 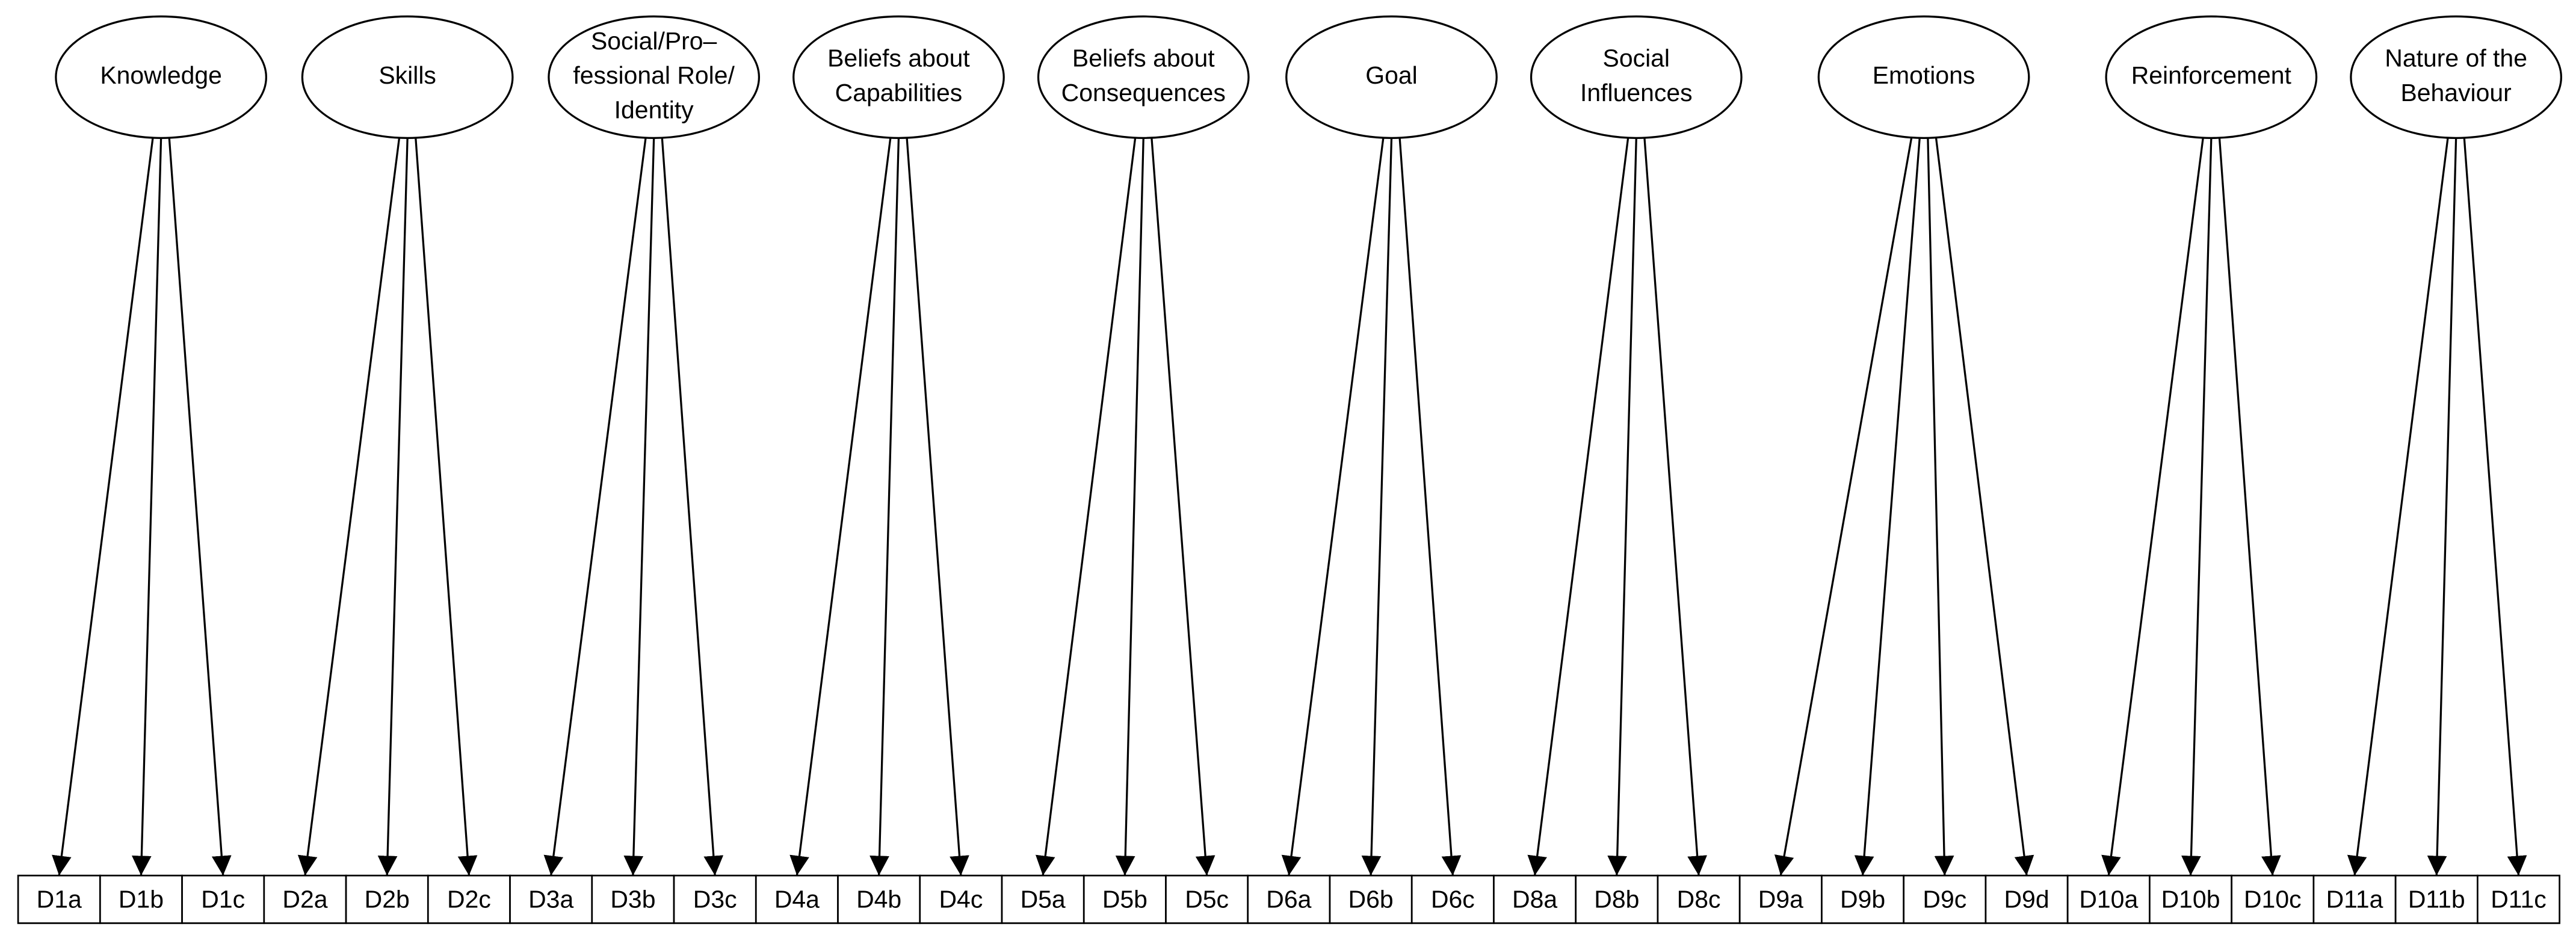 I want to click on item-label: D9a, so click(x=1780, y=899).